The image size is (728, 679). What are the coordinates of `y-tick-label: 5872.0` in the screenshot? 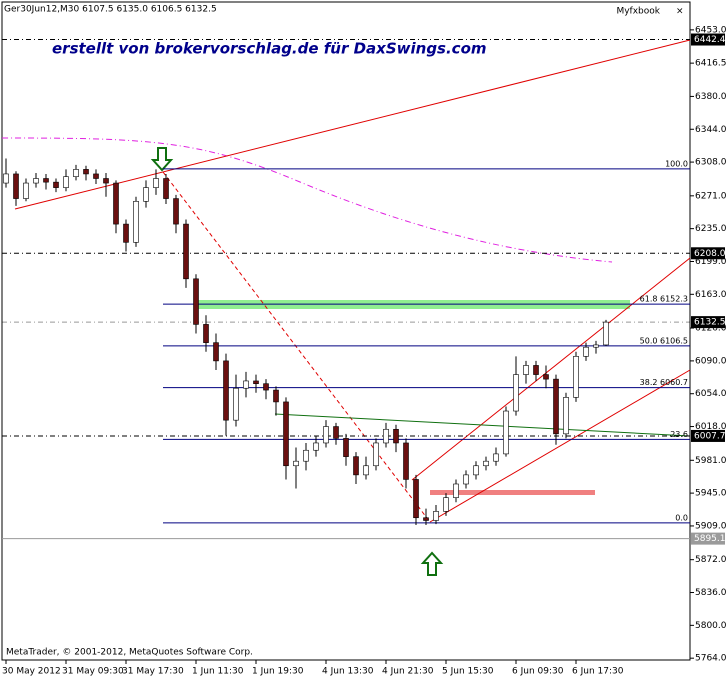 It's located at (711, 560).